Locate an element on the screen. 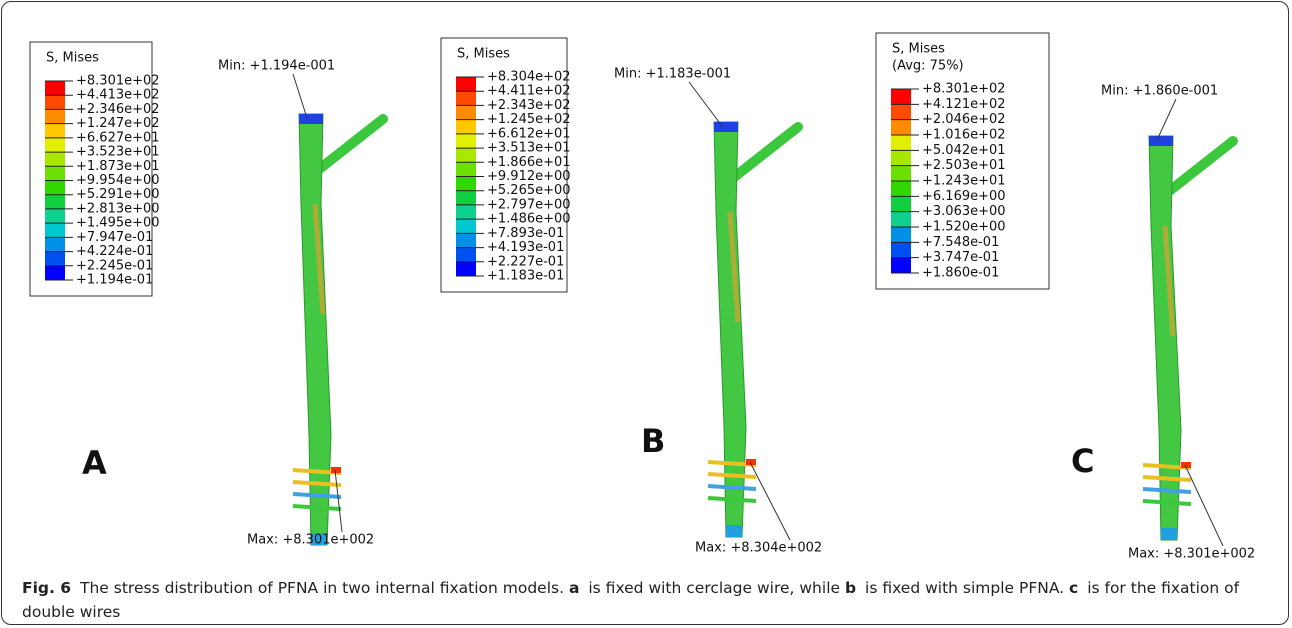 The width and height of the screenshot is (1292, 628). legend-value: +1.016e+02 is located at coordinates (964, 135).